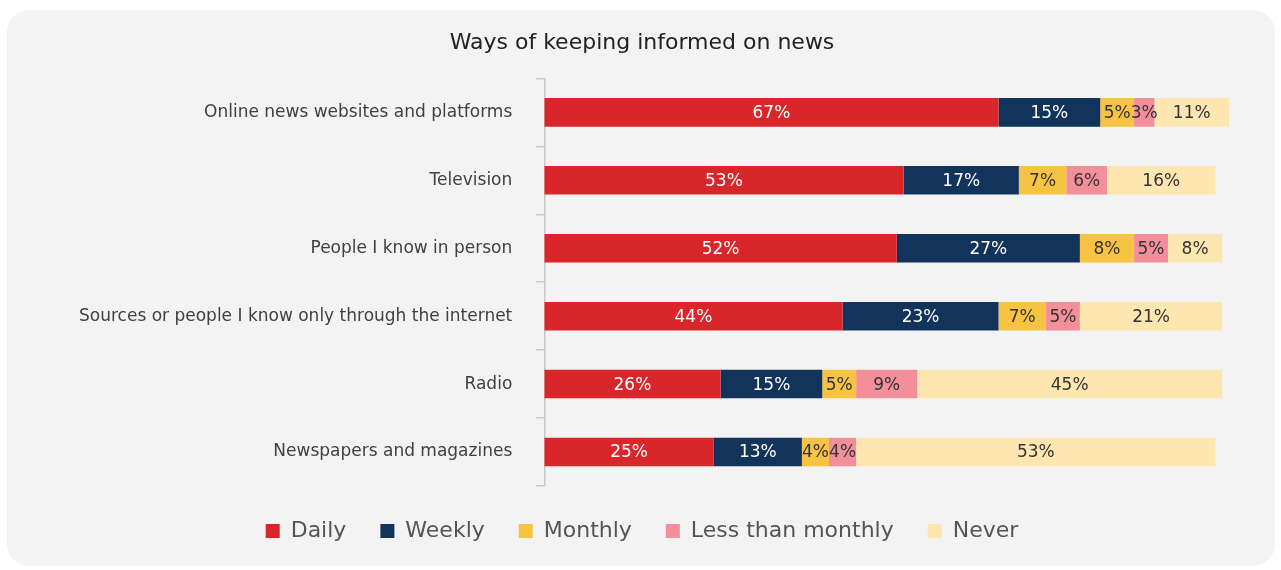 This screenshot has width=1281, height=570. Describe the element at coordinates (642, 41) in the screenshot. I see `chart-title: Ways of keeping informed on news` at that location.